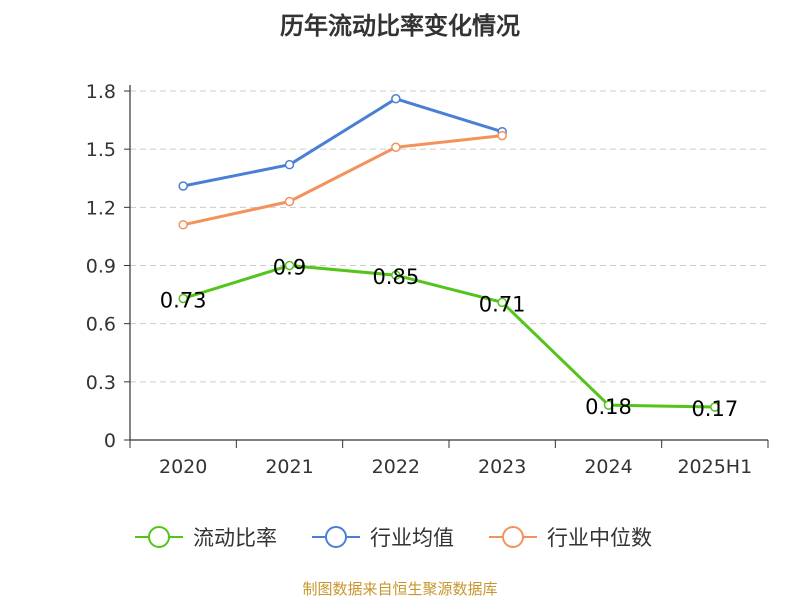  I want to click on data-label: 0.71, so click(502, 304).